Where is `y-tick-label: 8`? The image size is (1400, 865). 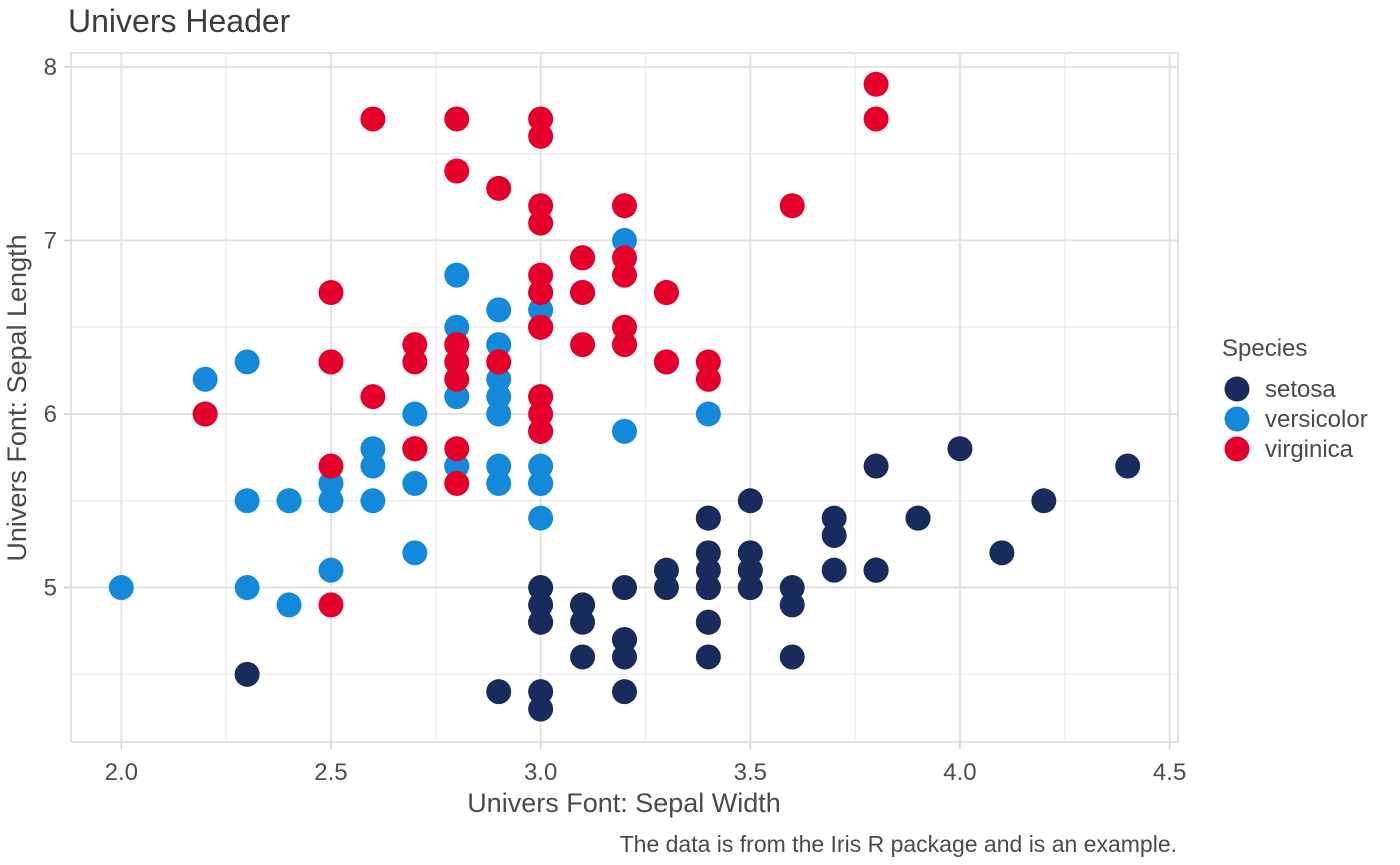
y-tick-label: 8 is located at coordinates (50, 67).